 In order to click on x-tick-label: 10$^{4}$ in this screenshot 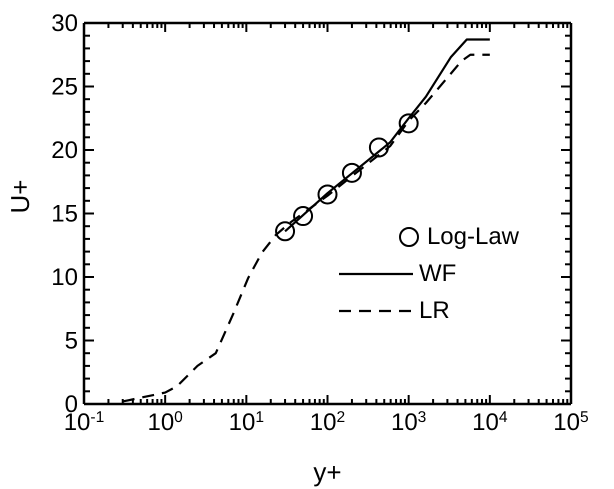, I will do `click(490, 422)`.